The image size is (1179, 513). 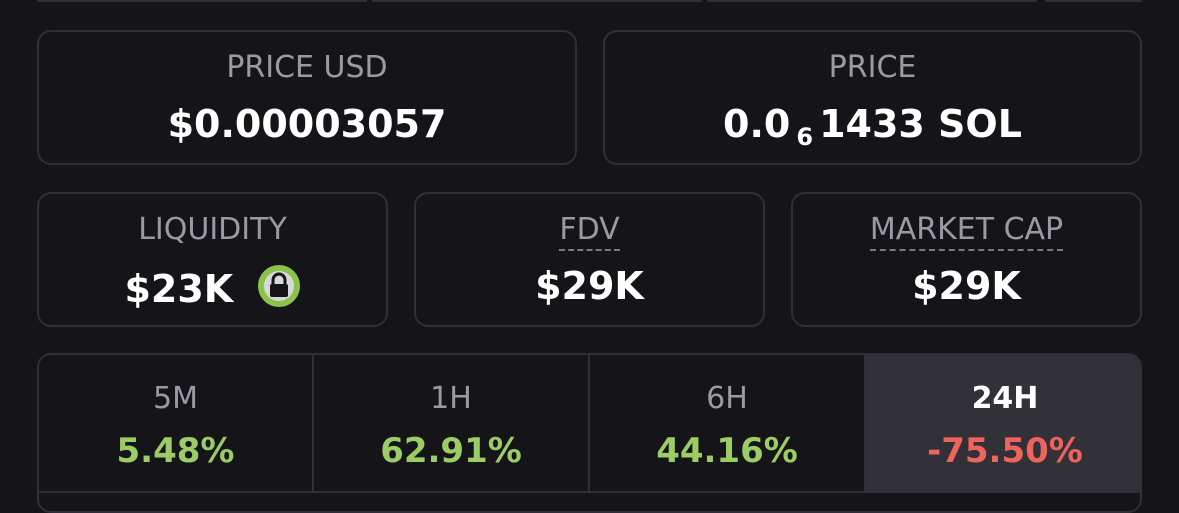 What do you see at coordinates (727, 398) in the screenshot?
I see `tab-label: 6H` at bounding box center [727, 398].